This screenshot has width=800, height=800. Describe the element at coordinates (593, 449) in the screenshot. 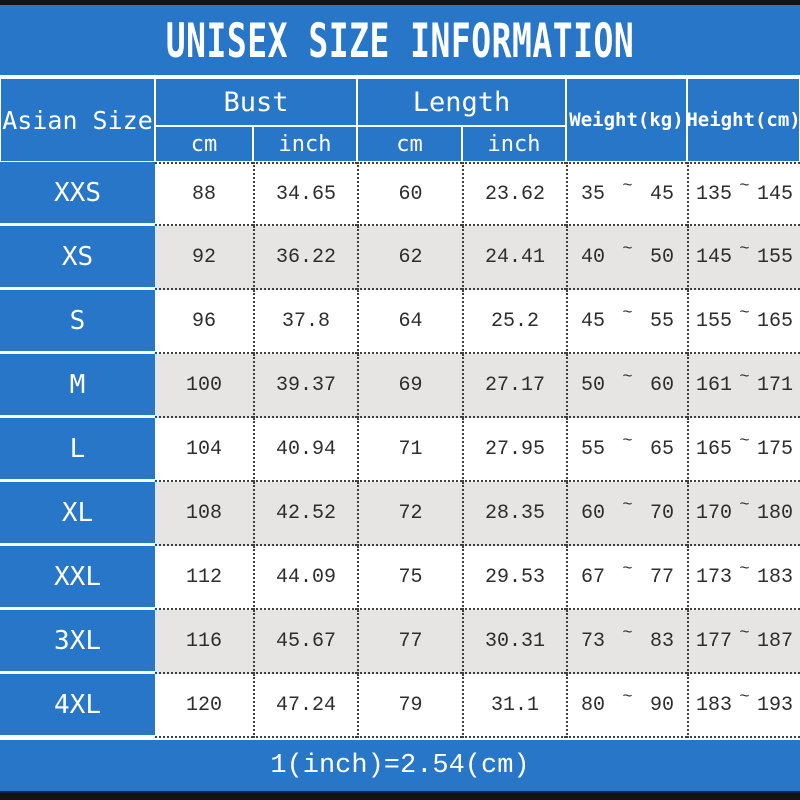

I see `weight-min-value: 55` at that location.